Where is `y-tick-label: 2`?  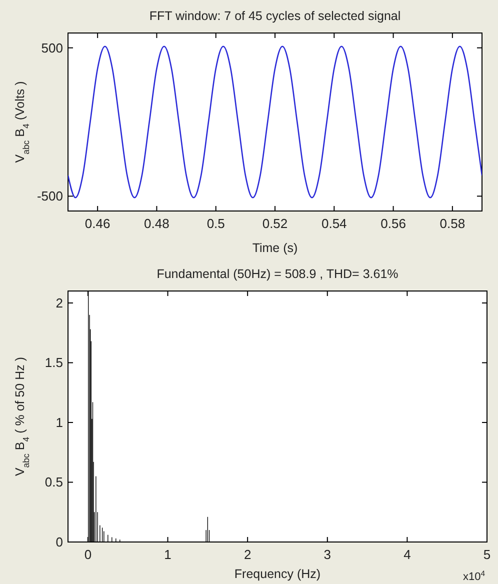
y-tick-label: 2 is located at coordinates (59, 302).